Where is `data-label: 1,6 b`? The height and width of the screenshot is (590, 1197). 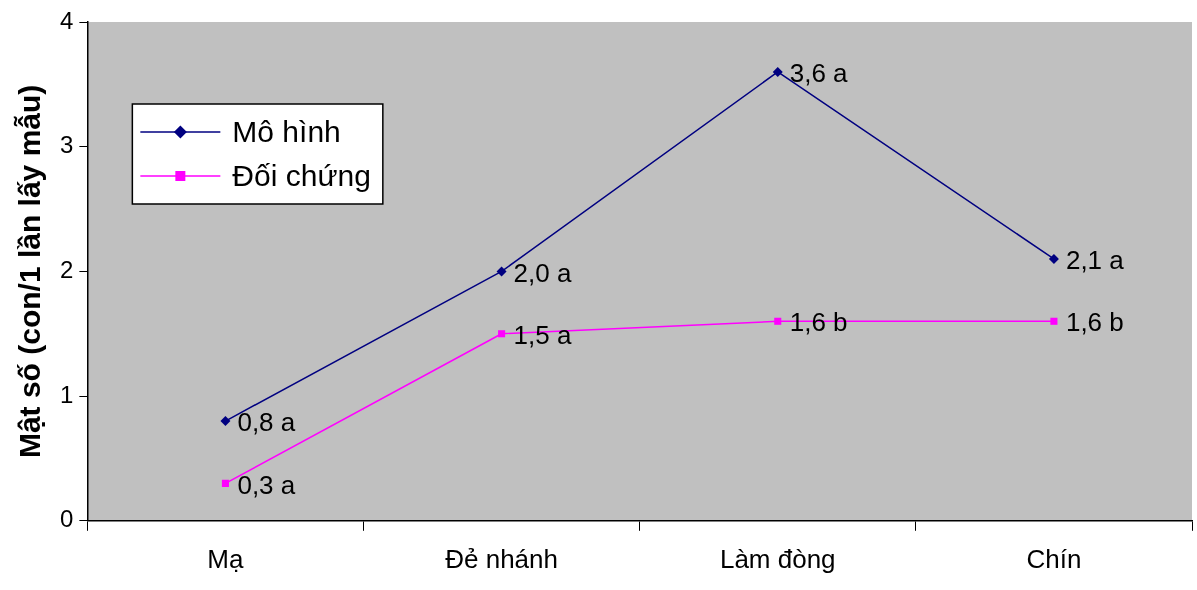
data-label: 1,6 b is located at coordinates (1094, 322).